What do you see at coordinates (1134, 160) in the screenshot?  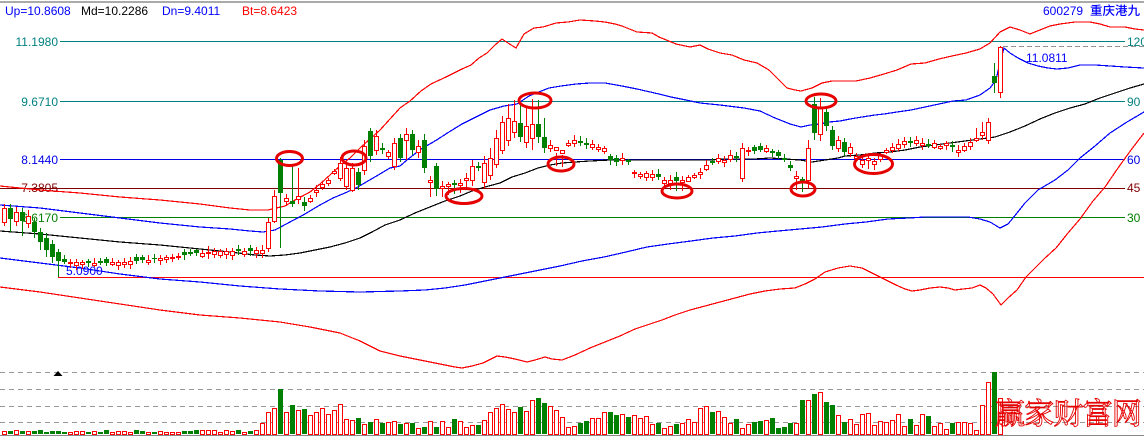 I see `svg-text: 60` at bounding box center [1134, 160].